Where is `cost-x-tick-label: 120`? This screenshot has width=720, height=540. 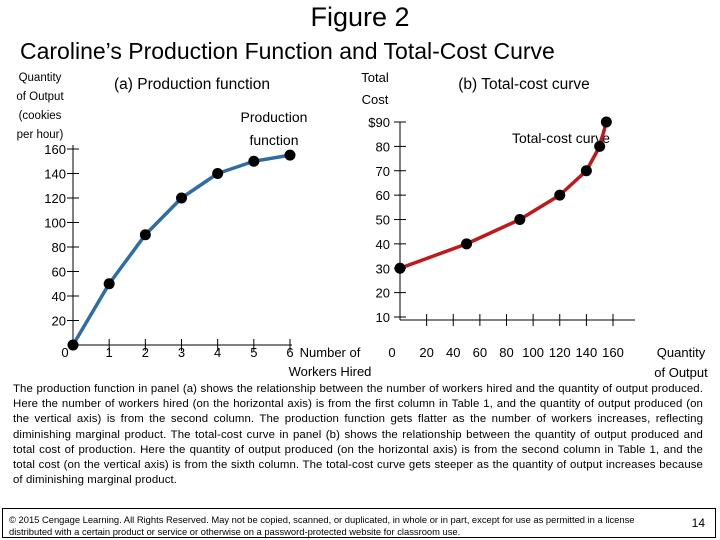 cost-x-tick-label: 120 is located at coordinates (560, 352).